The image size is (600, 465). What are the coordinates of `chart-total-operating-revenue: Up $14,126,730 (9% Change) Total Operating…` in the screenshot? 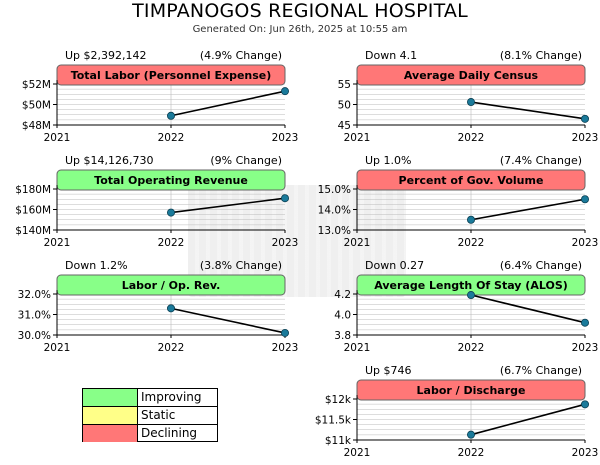 It's located at (157, 201).